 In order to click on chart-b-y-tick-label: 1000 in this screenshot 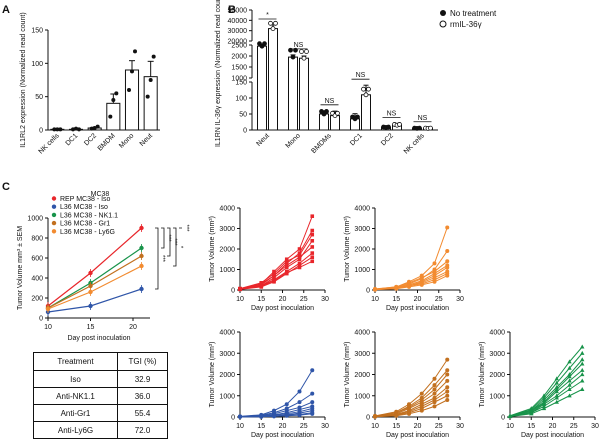, I will do `click(239, 79)`.